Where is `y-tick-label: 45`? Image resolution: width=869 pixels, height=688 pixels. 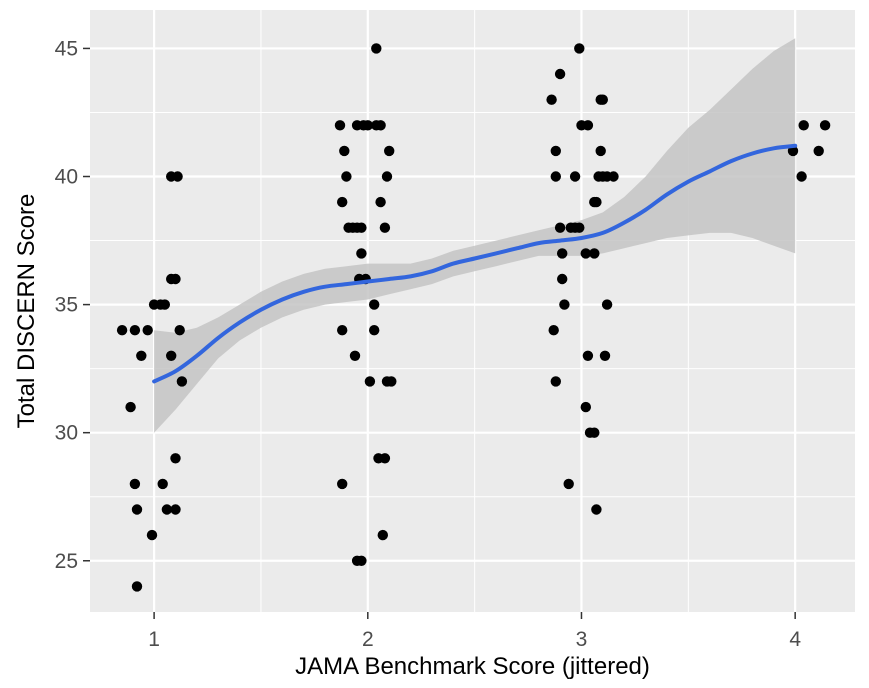
y-tick-label: 45 is located at coordinates (66, 48).